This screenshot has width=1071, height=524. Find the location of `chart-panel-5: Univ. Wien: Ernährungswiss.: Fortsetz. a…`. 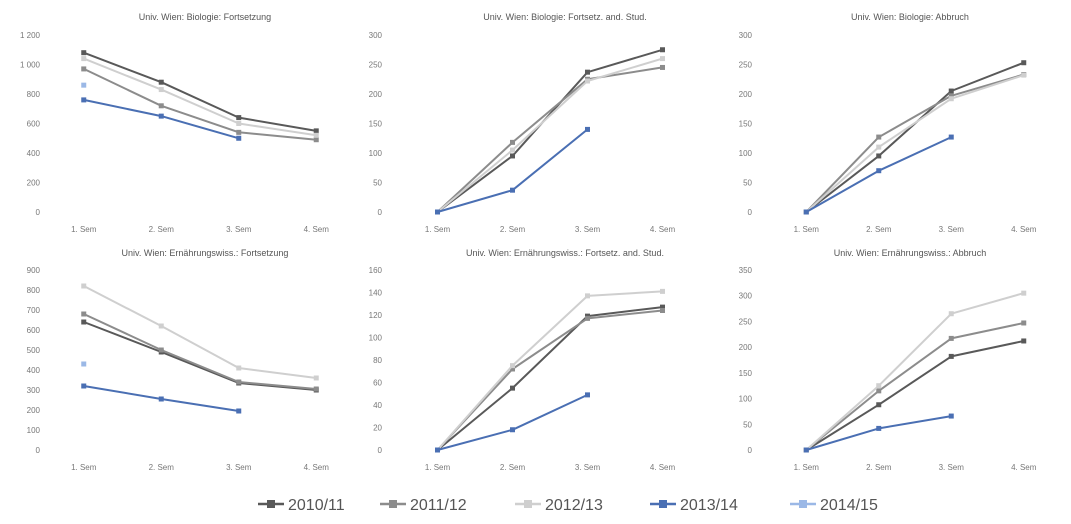

chart-panel-5: Univ. Wien: Ernährungswiss.: Fortsetz. a… is located at coordinates (522, 360).